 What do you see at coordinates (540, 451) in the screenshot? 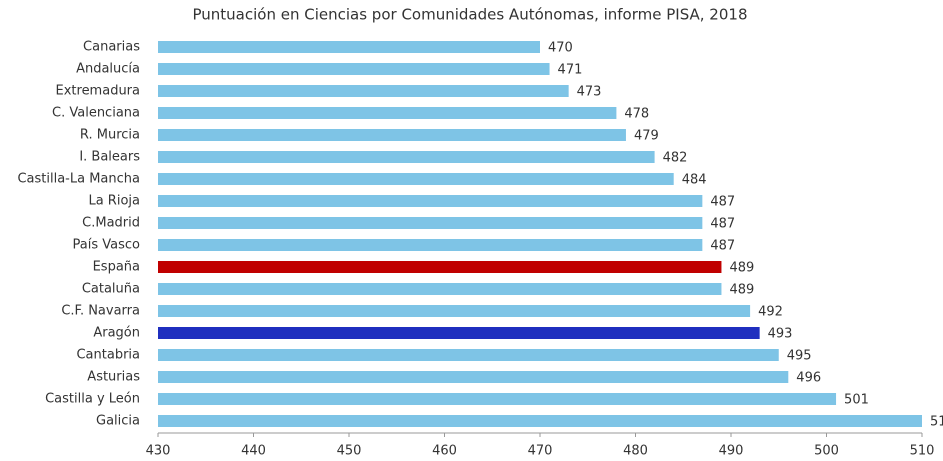
I see `x-tick-label: 470` at bounding box center [540, 451].